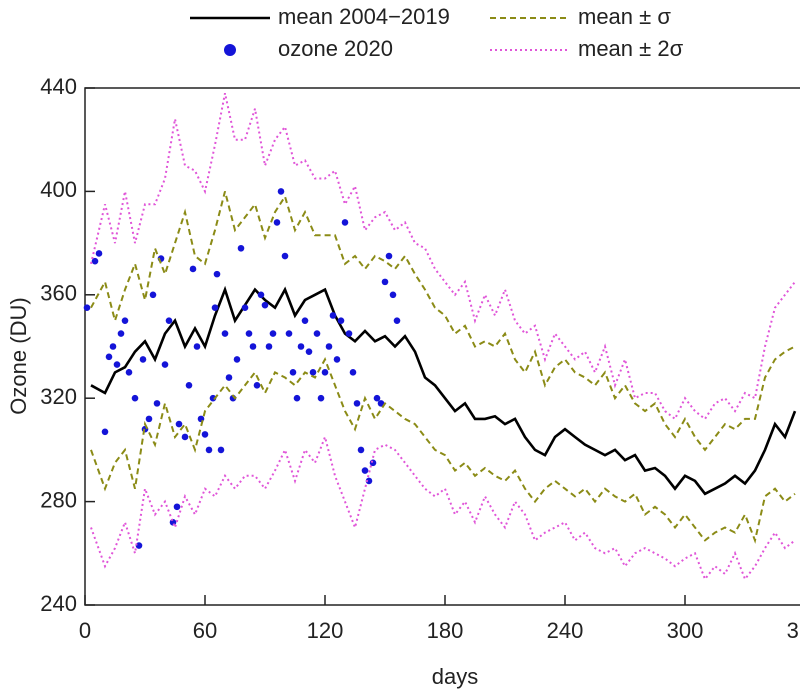  I want to click on x-tick-label: 240, so click(565, 630).